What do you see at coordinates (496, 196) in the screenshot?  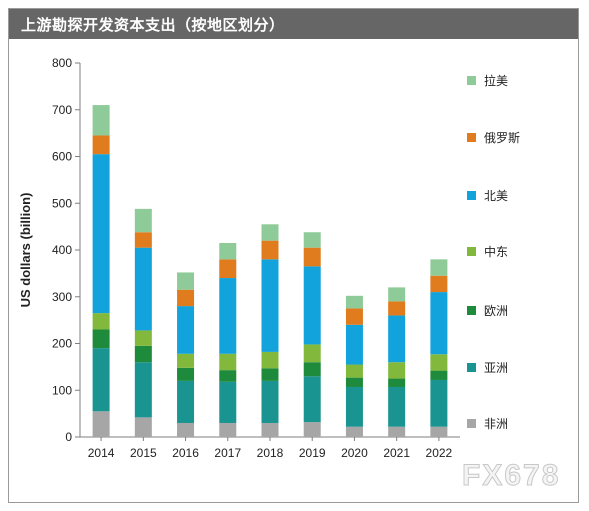 I see `legend-label: 北美` at bounding box center [496, 196].